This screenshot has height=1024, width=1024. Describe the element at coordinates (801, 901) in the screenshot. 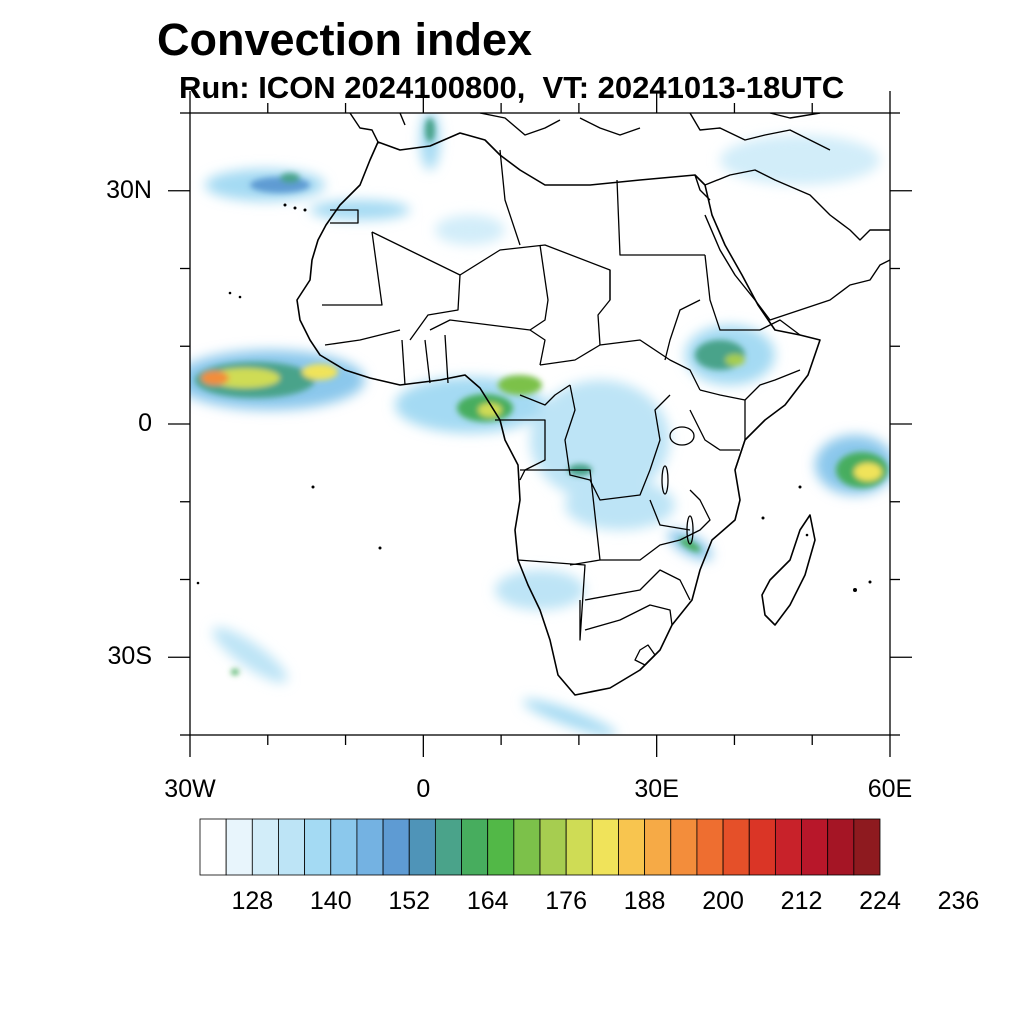

I see `colorbar-tick-label: 212` at that location.